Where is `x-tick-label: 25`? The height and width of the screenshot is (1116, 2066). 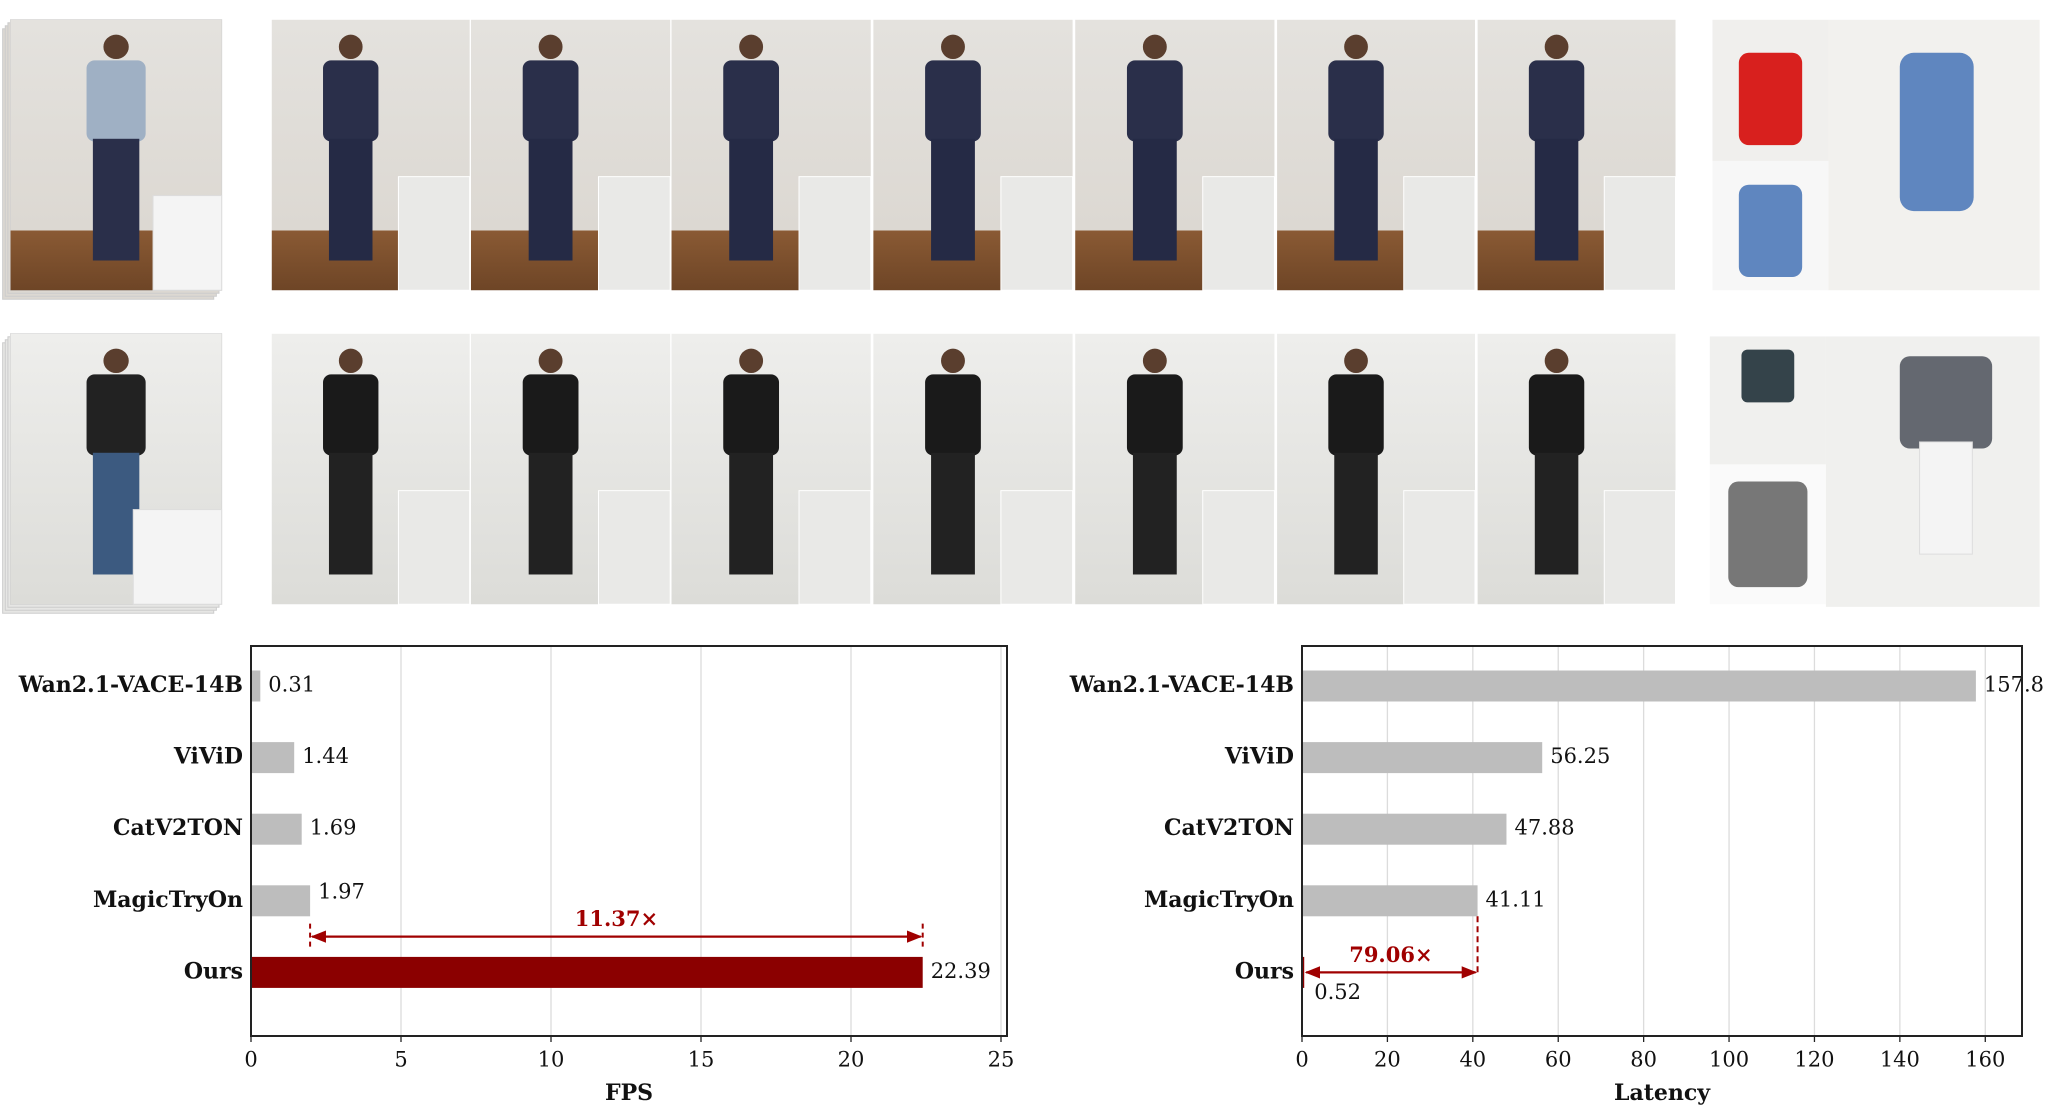
x-tick-label: 25 is located at coordinates (1001, 1060).